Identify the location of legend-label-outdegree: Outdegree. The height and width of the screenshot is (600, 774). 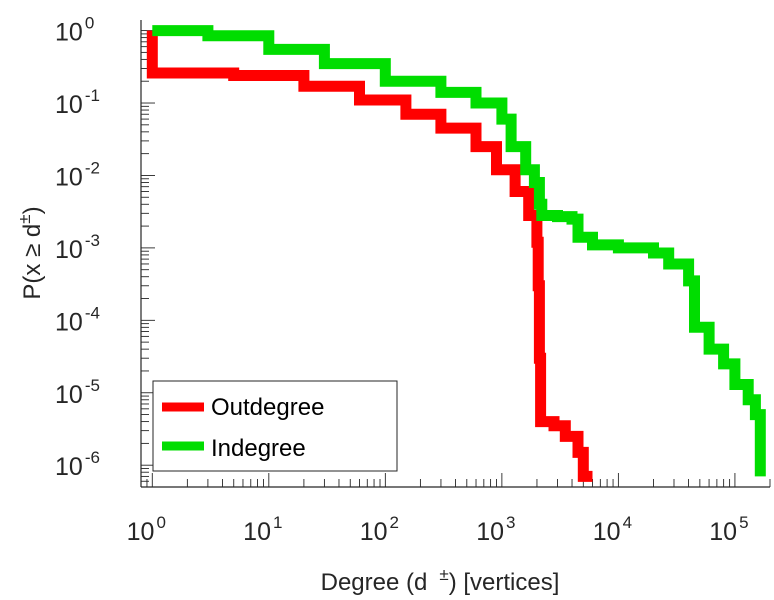
(267, 407).